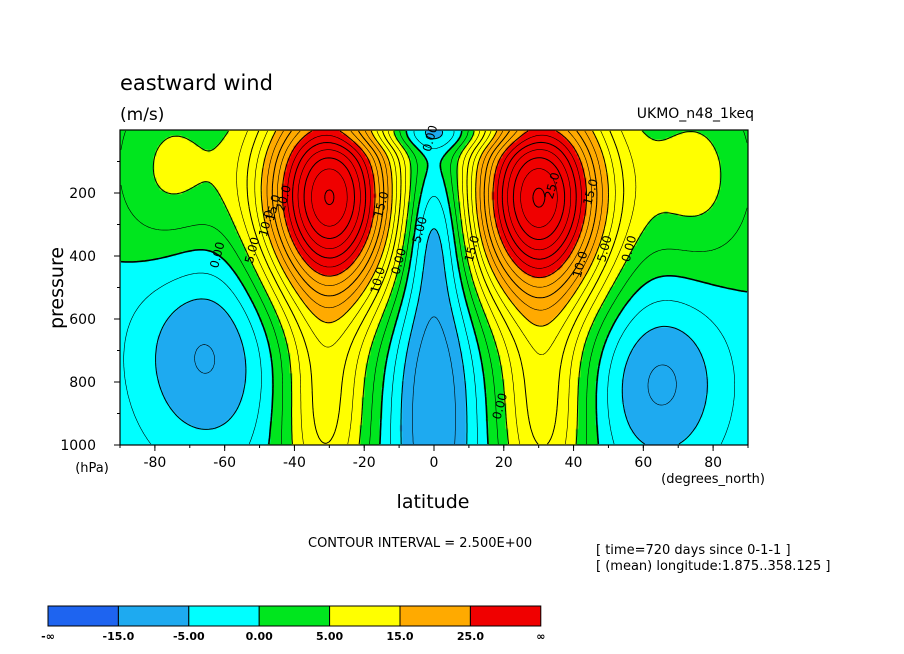 This screenshot has height=654, width=904. Describe the element at coordinates (82, 194) in the screenshot. I see `y-tick-label: 200` at that location.